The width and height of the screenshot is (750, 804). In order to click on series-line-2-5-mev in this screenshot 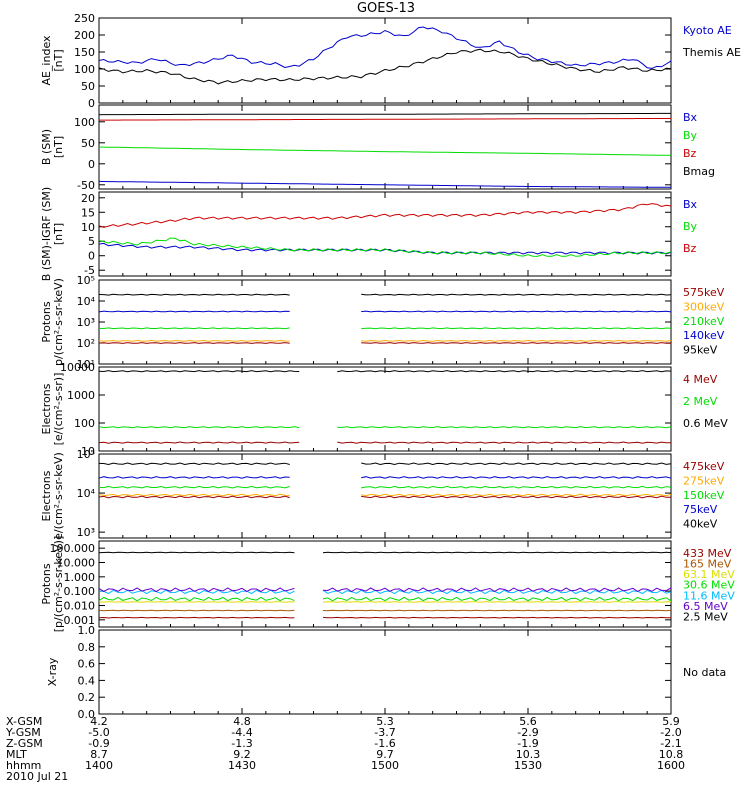, I will do `click(385, 552)`.